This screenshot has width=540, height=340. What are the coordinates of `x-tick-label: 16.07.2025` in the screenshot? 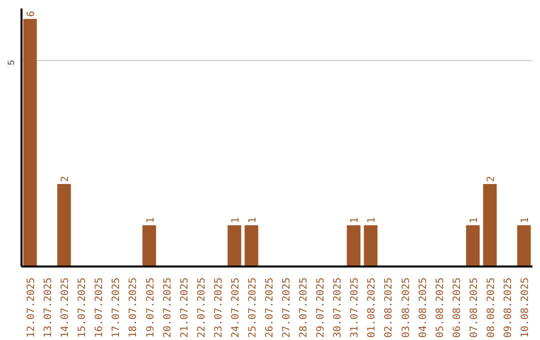 It's located at (100, 307).